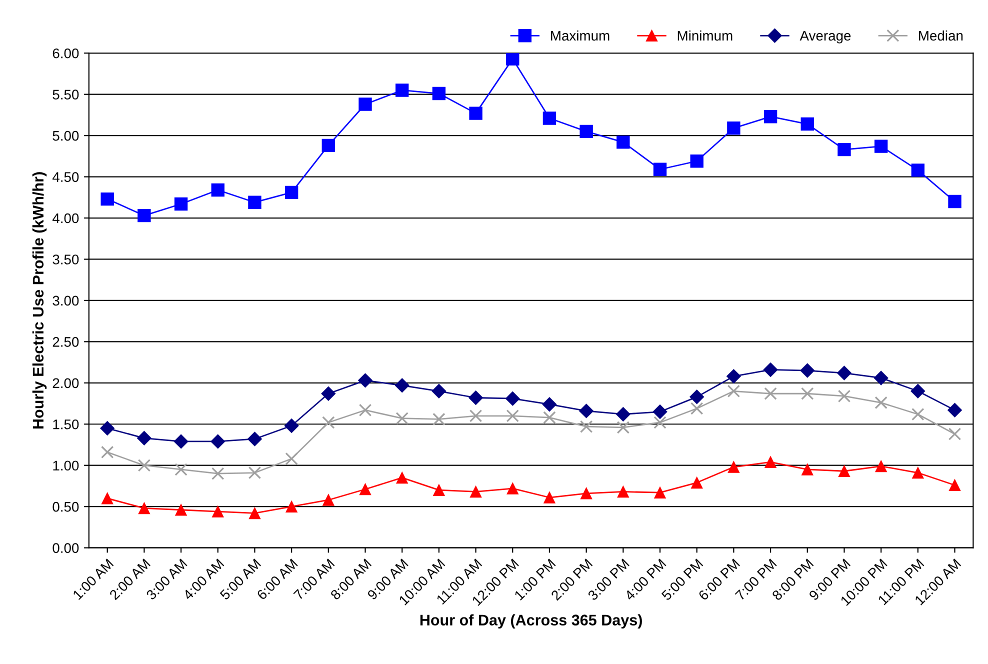  What do you see at coordinates (66, 465) in the screenshot?
I see `y-tick-label: 1.00` at bounding box center [66, 465].